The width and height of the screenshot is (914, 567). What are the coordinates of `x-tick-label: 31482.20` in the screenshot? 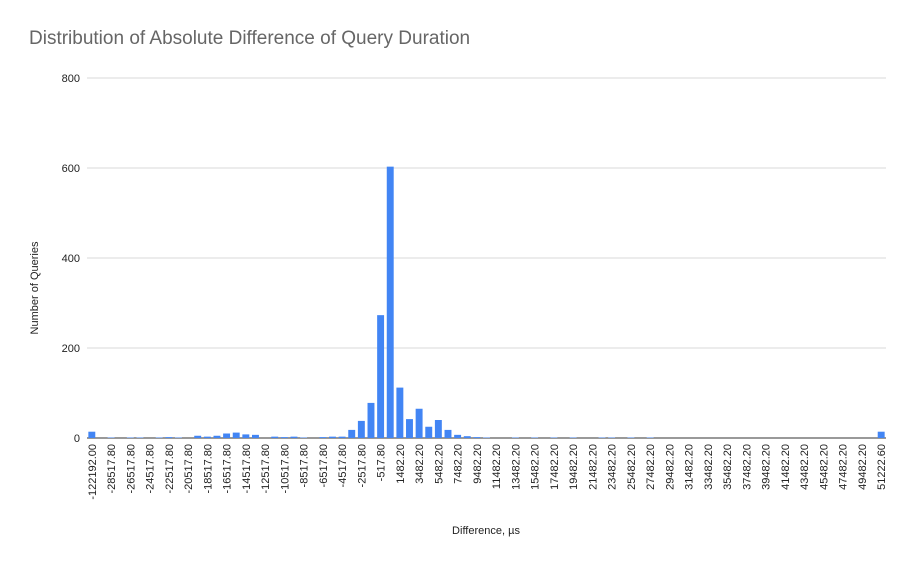 It's located at (690, 467).